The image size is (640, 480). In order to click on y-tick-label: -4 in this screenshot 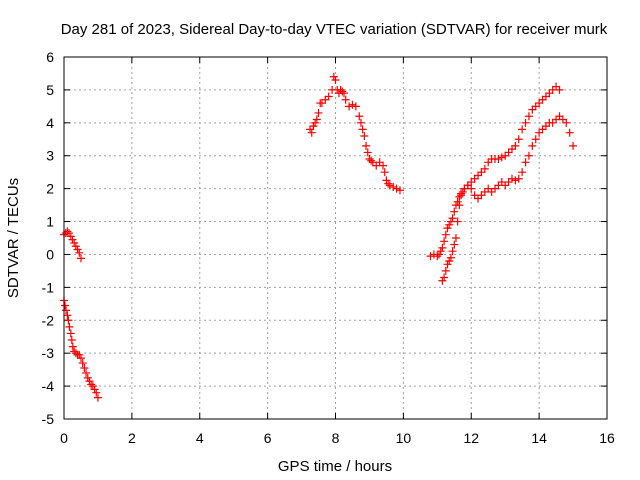, I will do `click(48, 386)`.